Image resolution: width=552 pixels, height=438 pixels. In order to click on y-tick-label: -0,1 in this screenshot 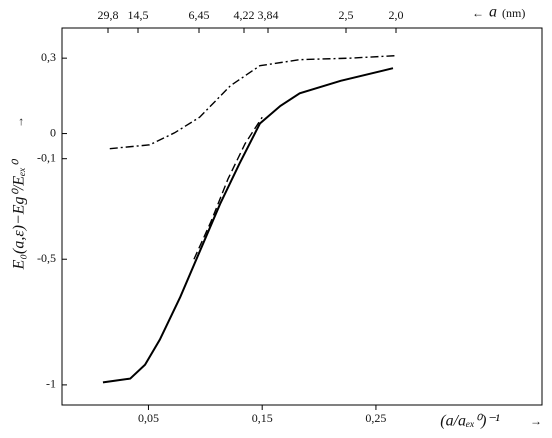, I will do `click(46, 157)`.